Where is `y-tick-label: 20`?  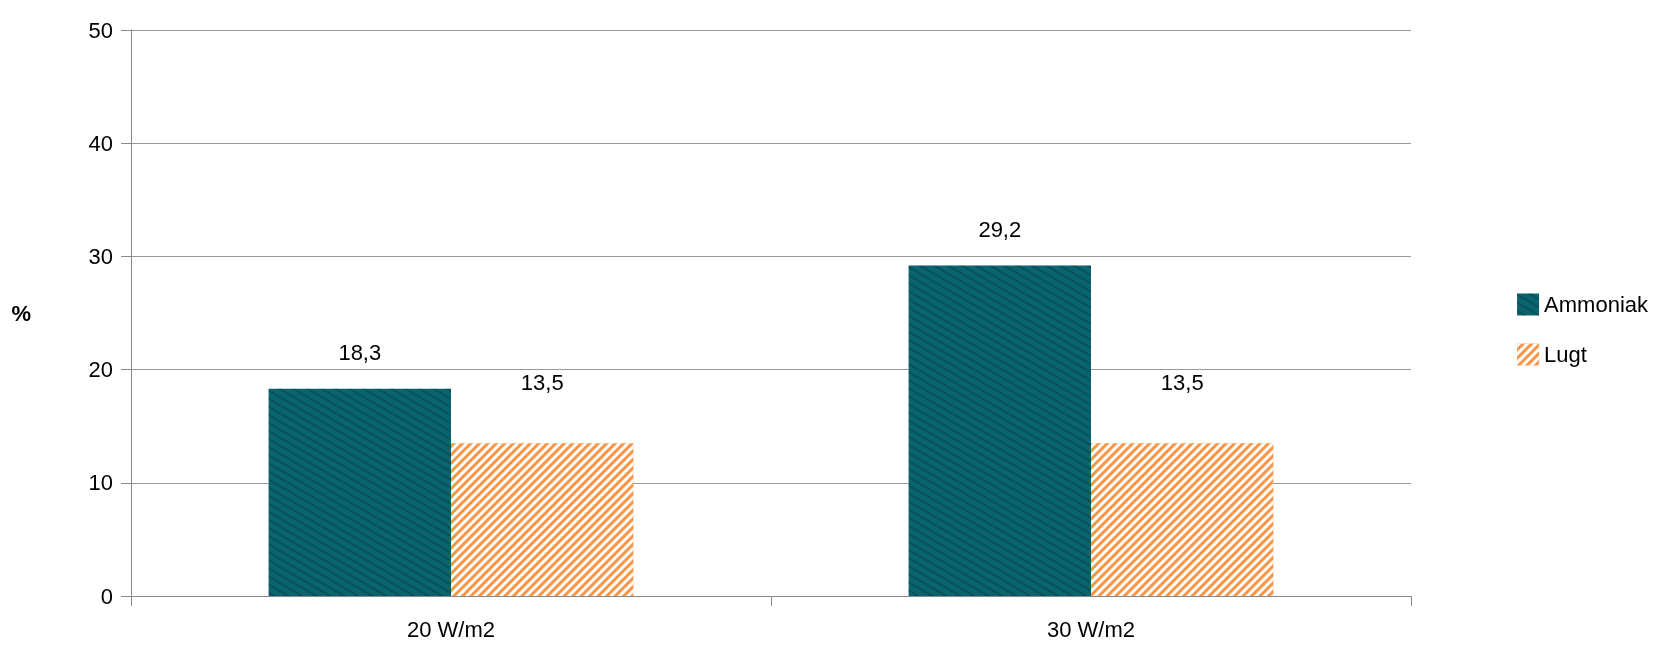 y-tick-label: 20 is located at coordinates (100, 370).